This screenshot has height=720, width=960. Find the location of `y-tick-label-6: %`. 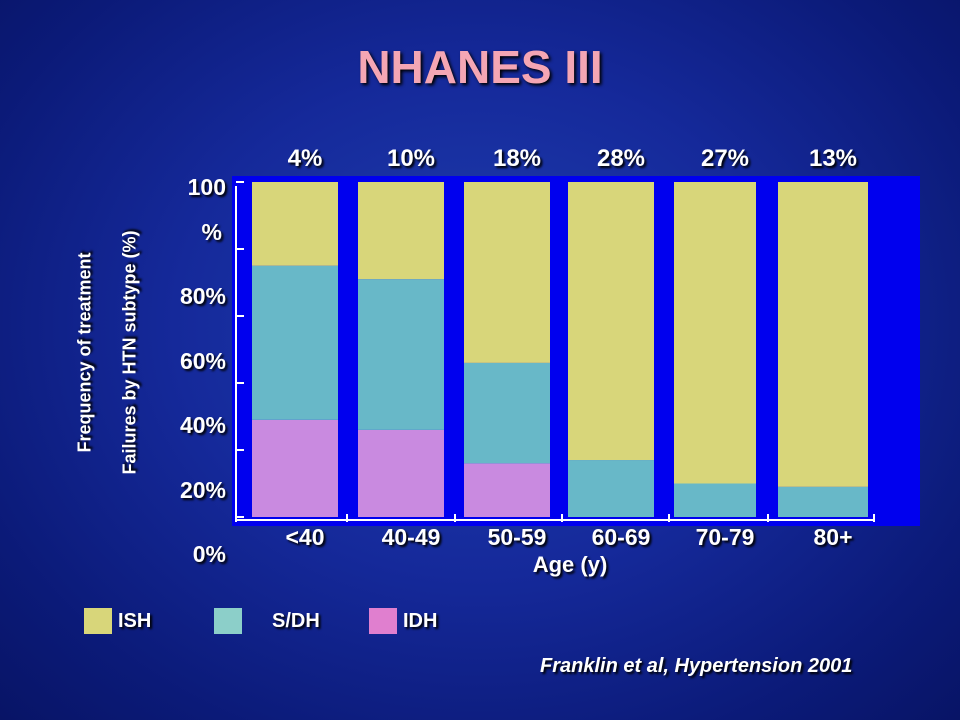

y-tick-label-6: % is located at coordinates (212, 232).